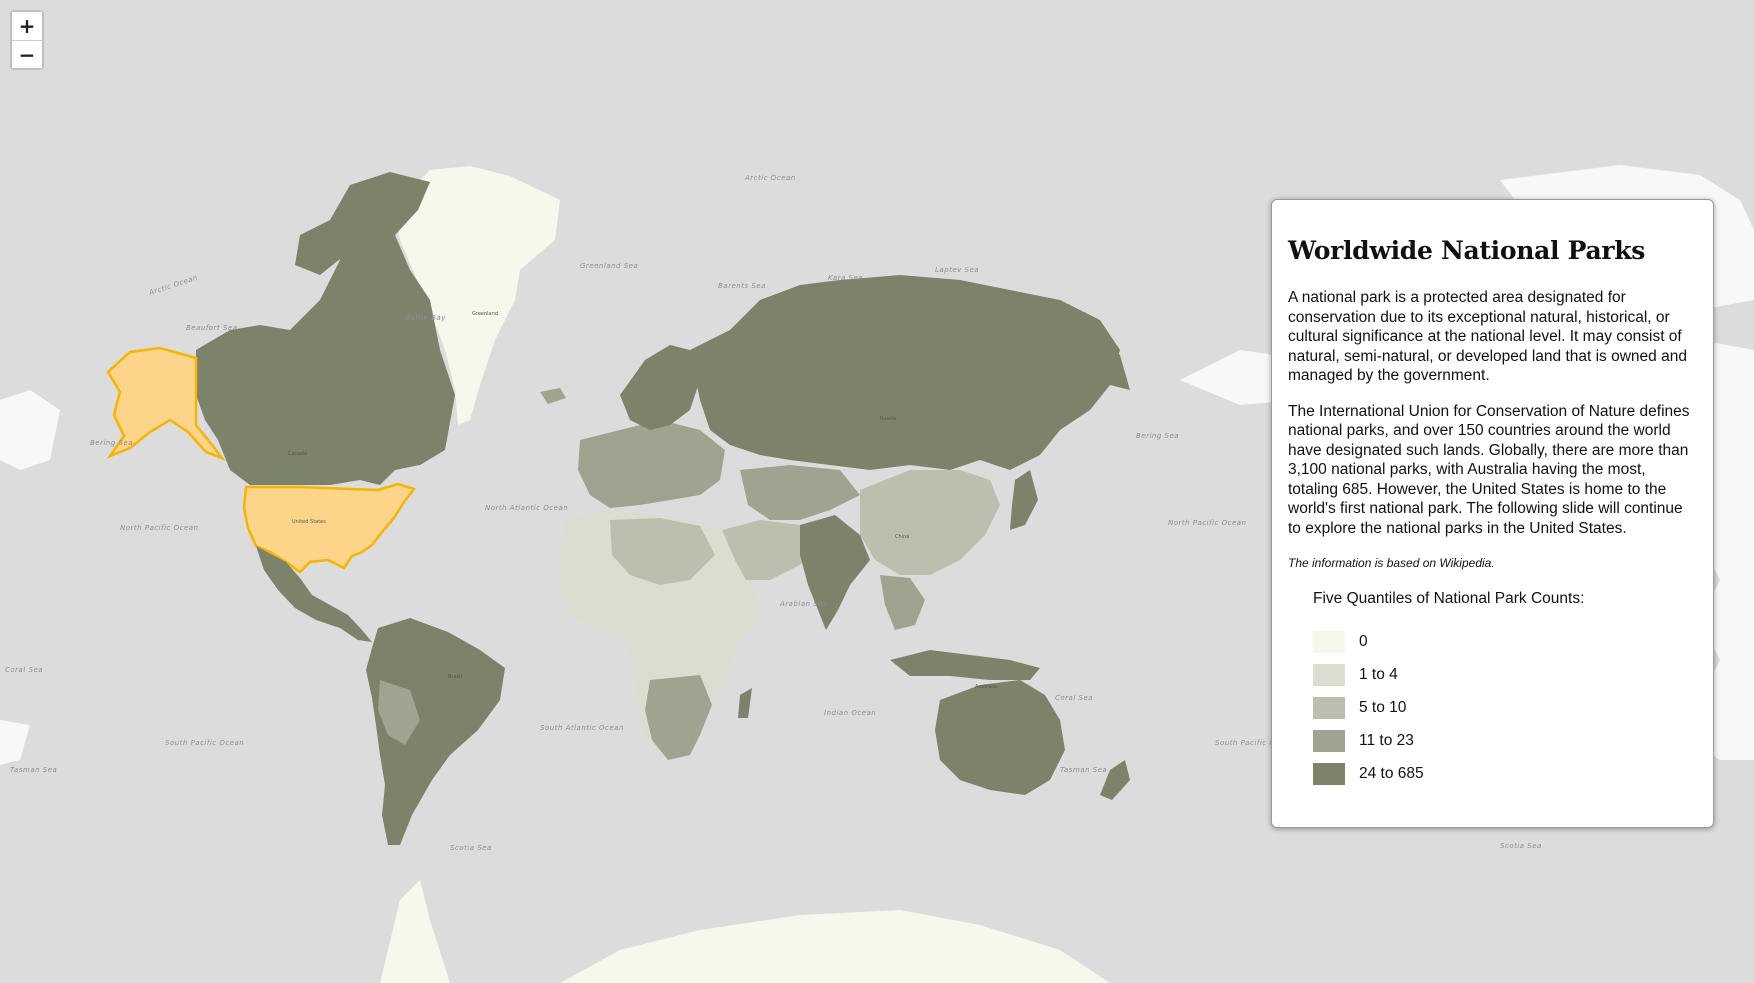 This screenshot has height=983, width=1754. Describe the element at coordinates (329, 528) in the screenshot. I see `usa-shape` at that location.